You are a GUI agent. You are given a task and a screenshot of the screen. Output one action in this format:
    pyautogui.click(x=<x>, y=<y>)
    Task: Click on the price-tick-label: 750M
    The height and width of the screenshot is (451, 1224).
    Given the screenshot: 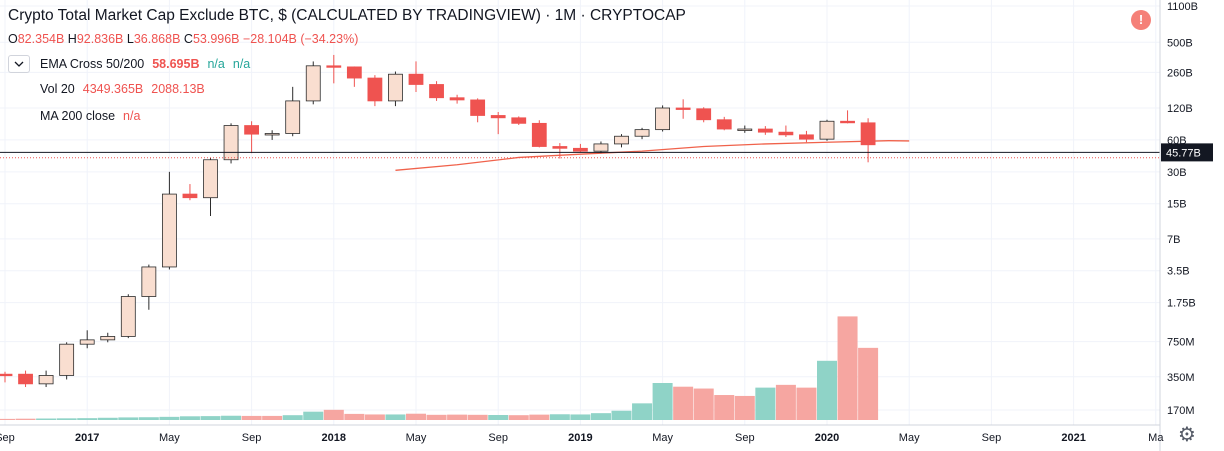 What is the action you would take?
    pyautogui.click(x=1181, y=343)
    